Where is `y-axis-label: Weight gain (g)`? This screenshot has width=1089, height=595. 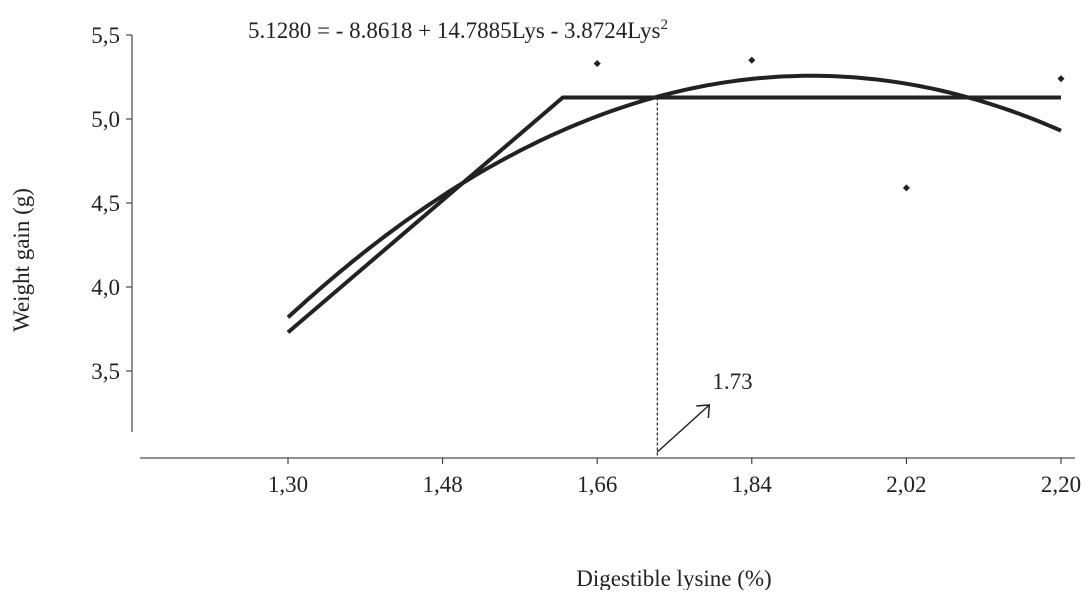
y-axis-label: Weight gain (g) is located at coordinates (21, 260).